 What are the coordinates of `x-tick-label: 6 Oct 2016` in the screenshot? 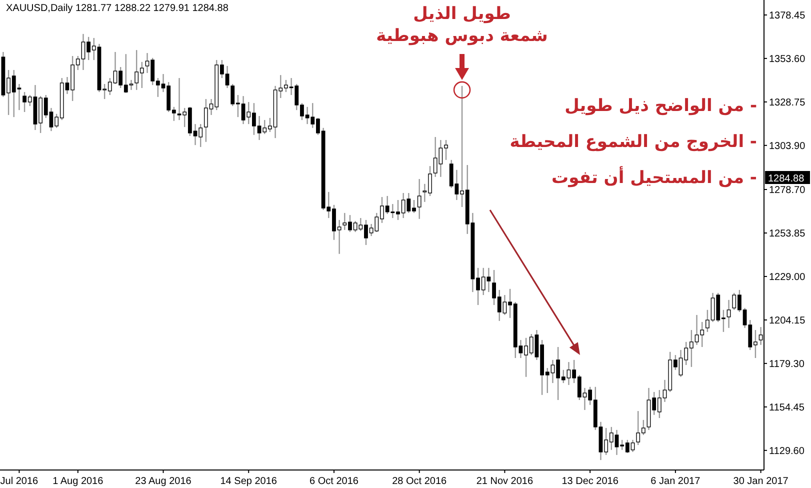 It's located at (334, 481).